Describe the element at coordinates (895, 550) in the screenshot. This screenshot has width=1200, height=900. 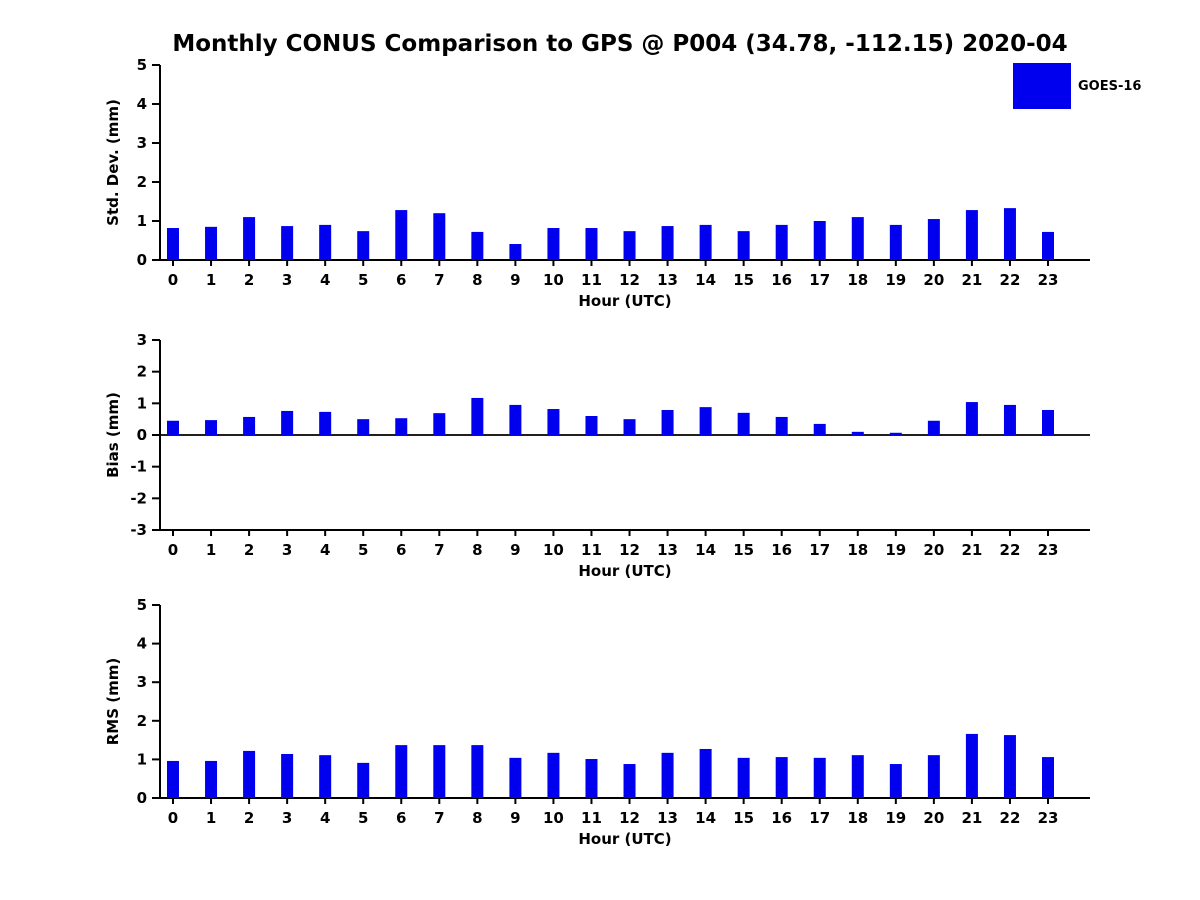
I see `x-tick-label: 19` at that location.